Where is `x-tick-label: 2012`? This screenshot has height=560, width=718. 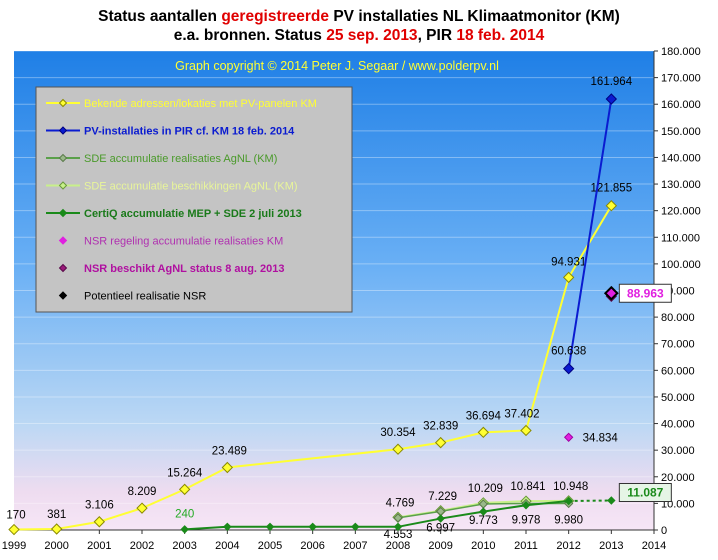
x-tick-label: 2012 is located at coordinates (568, 546).